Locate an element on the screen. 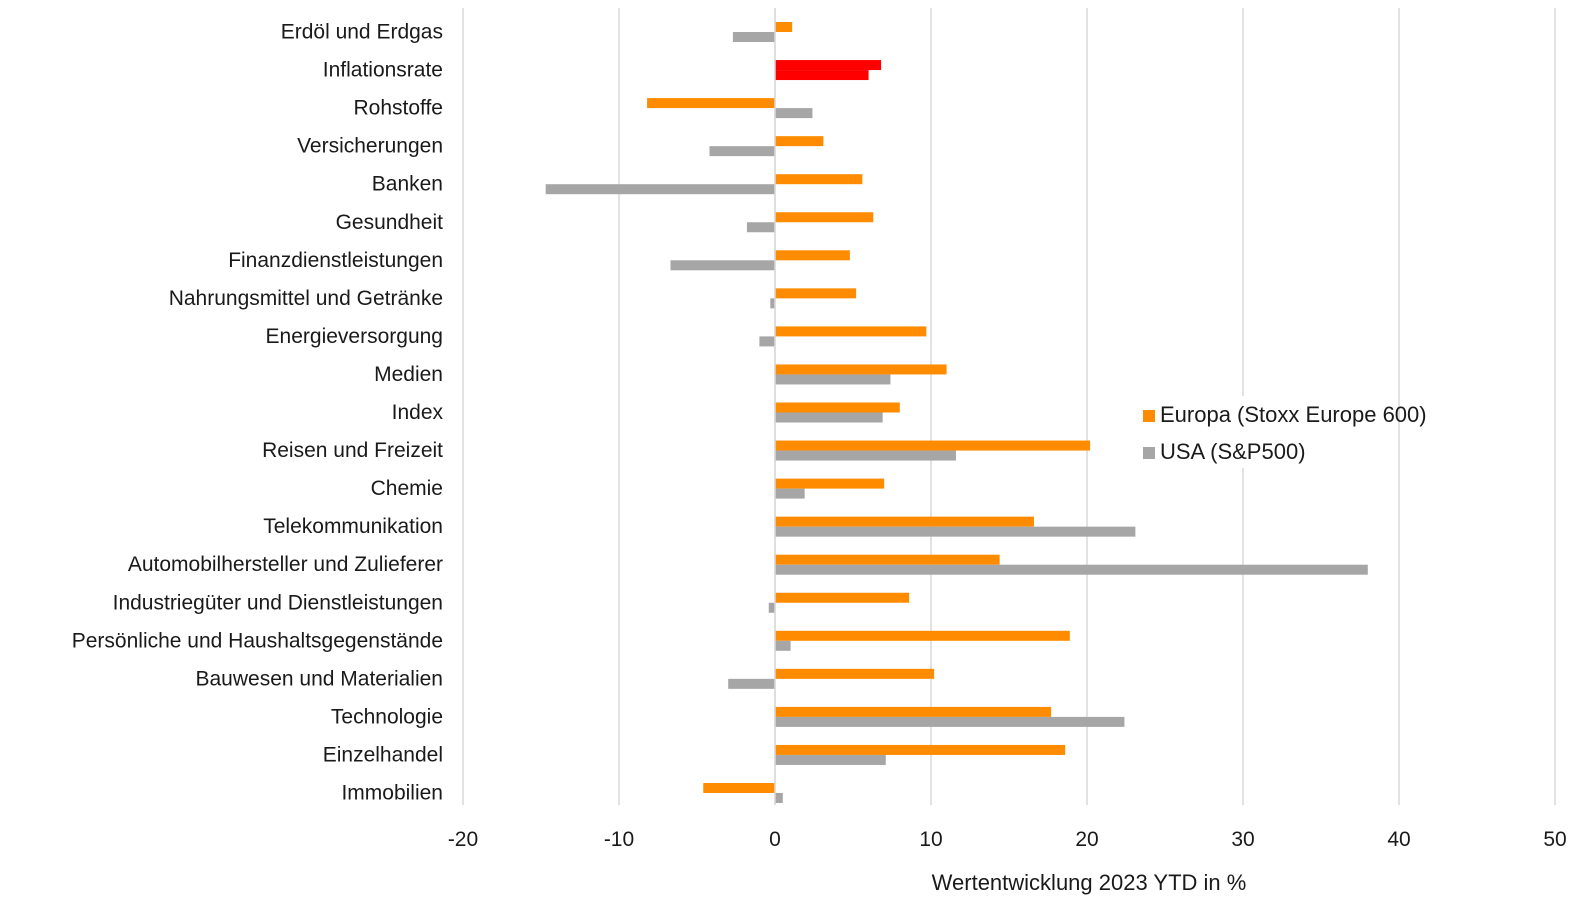 The height and width of the screenshot is (902, 1591). x-tick-label: -20 is located at coordinates (463, 839).